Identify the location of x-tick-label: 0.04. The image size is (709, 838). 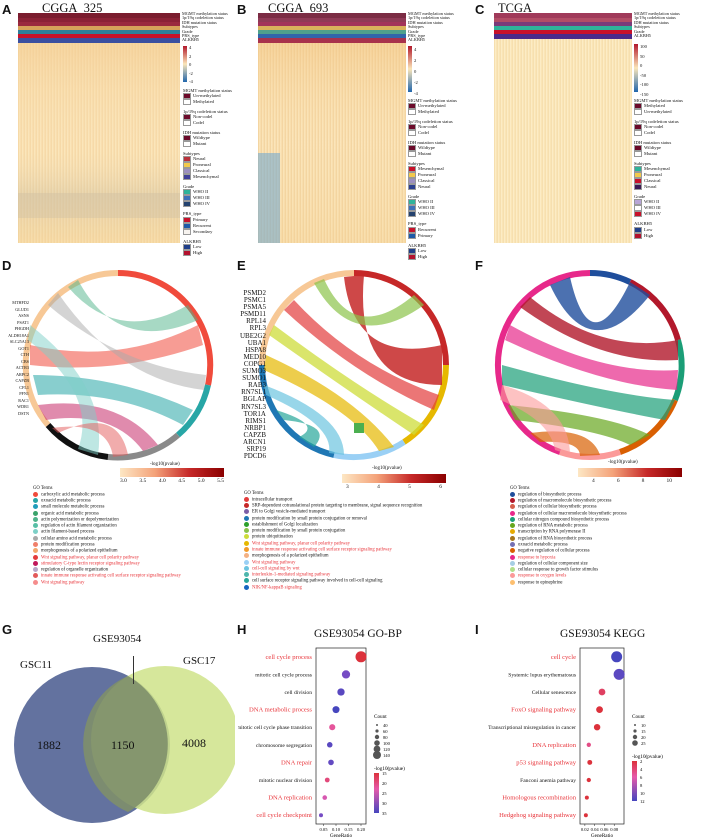
(595, 829).